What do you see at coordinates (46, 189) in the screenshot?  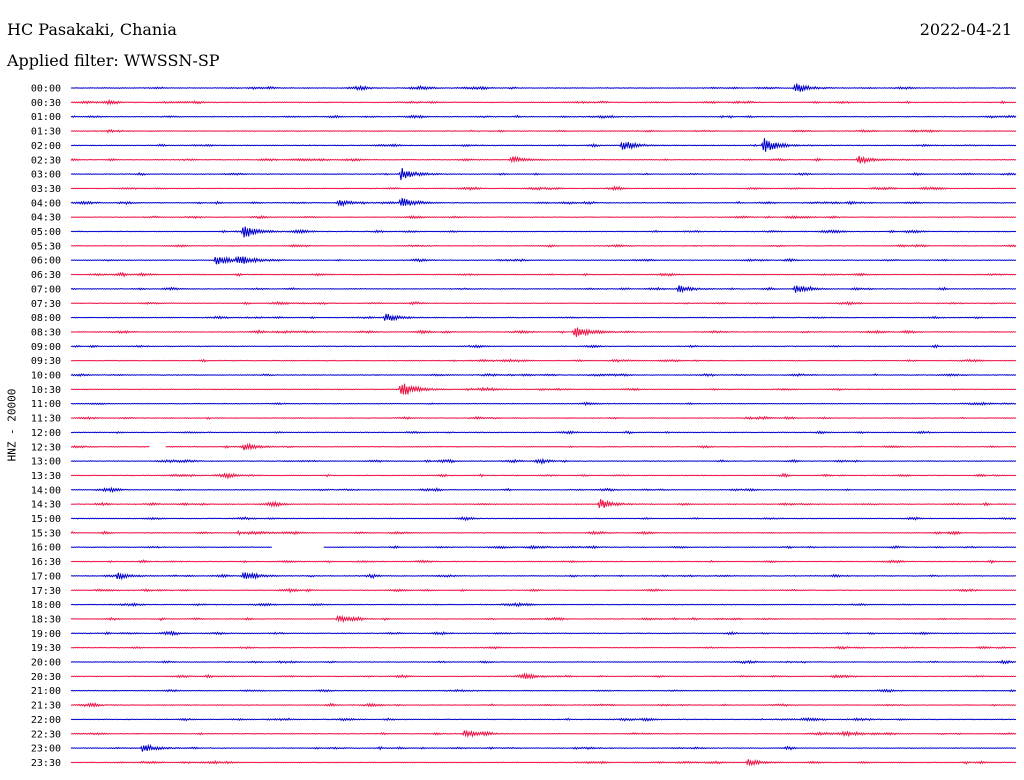 I see `row-label-0330: 03:30` at bounding box center [46, 189].